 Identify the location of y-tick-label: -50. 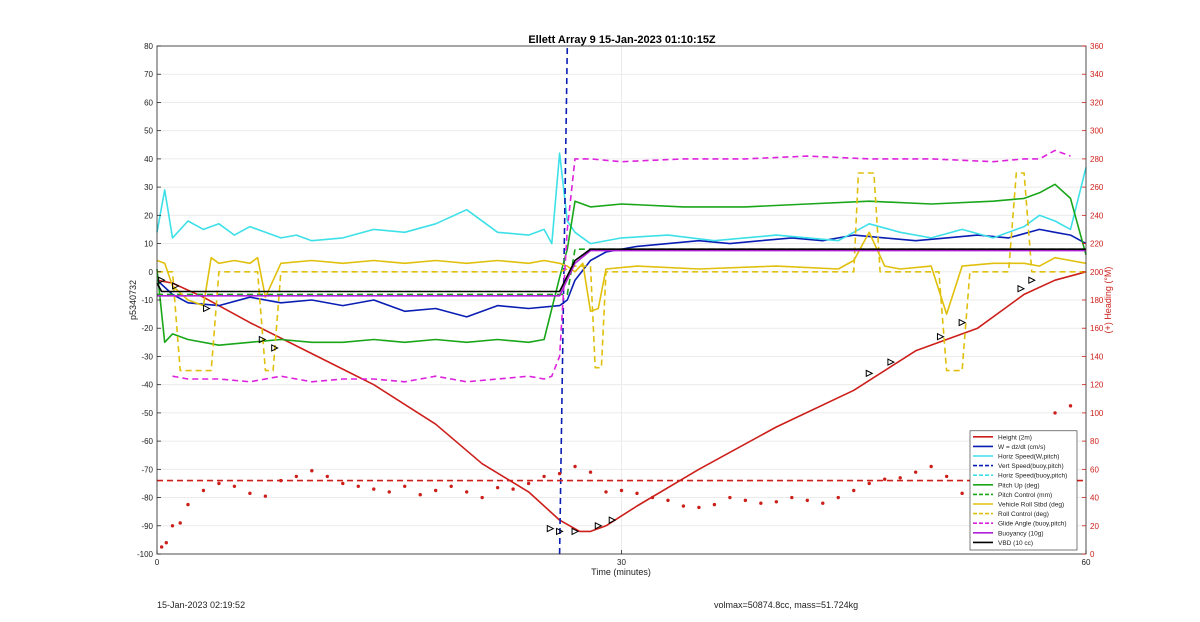
(147, 413).